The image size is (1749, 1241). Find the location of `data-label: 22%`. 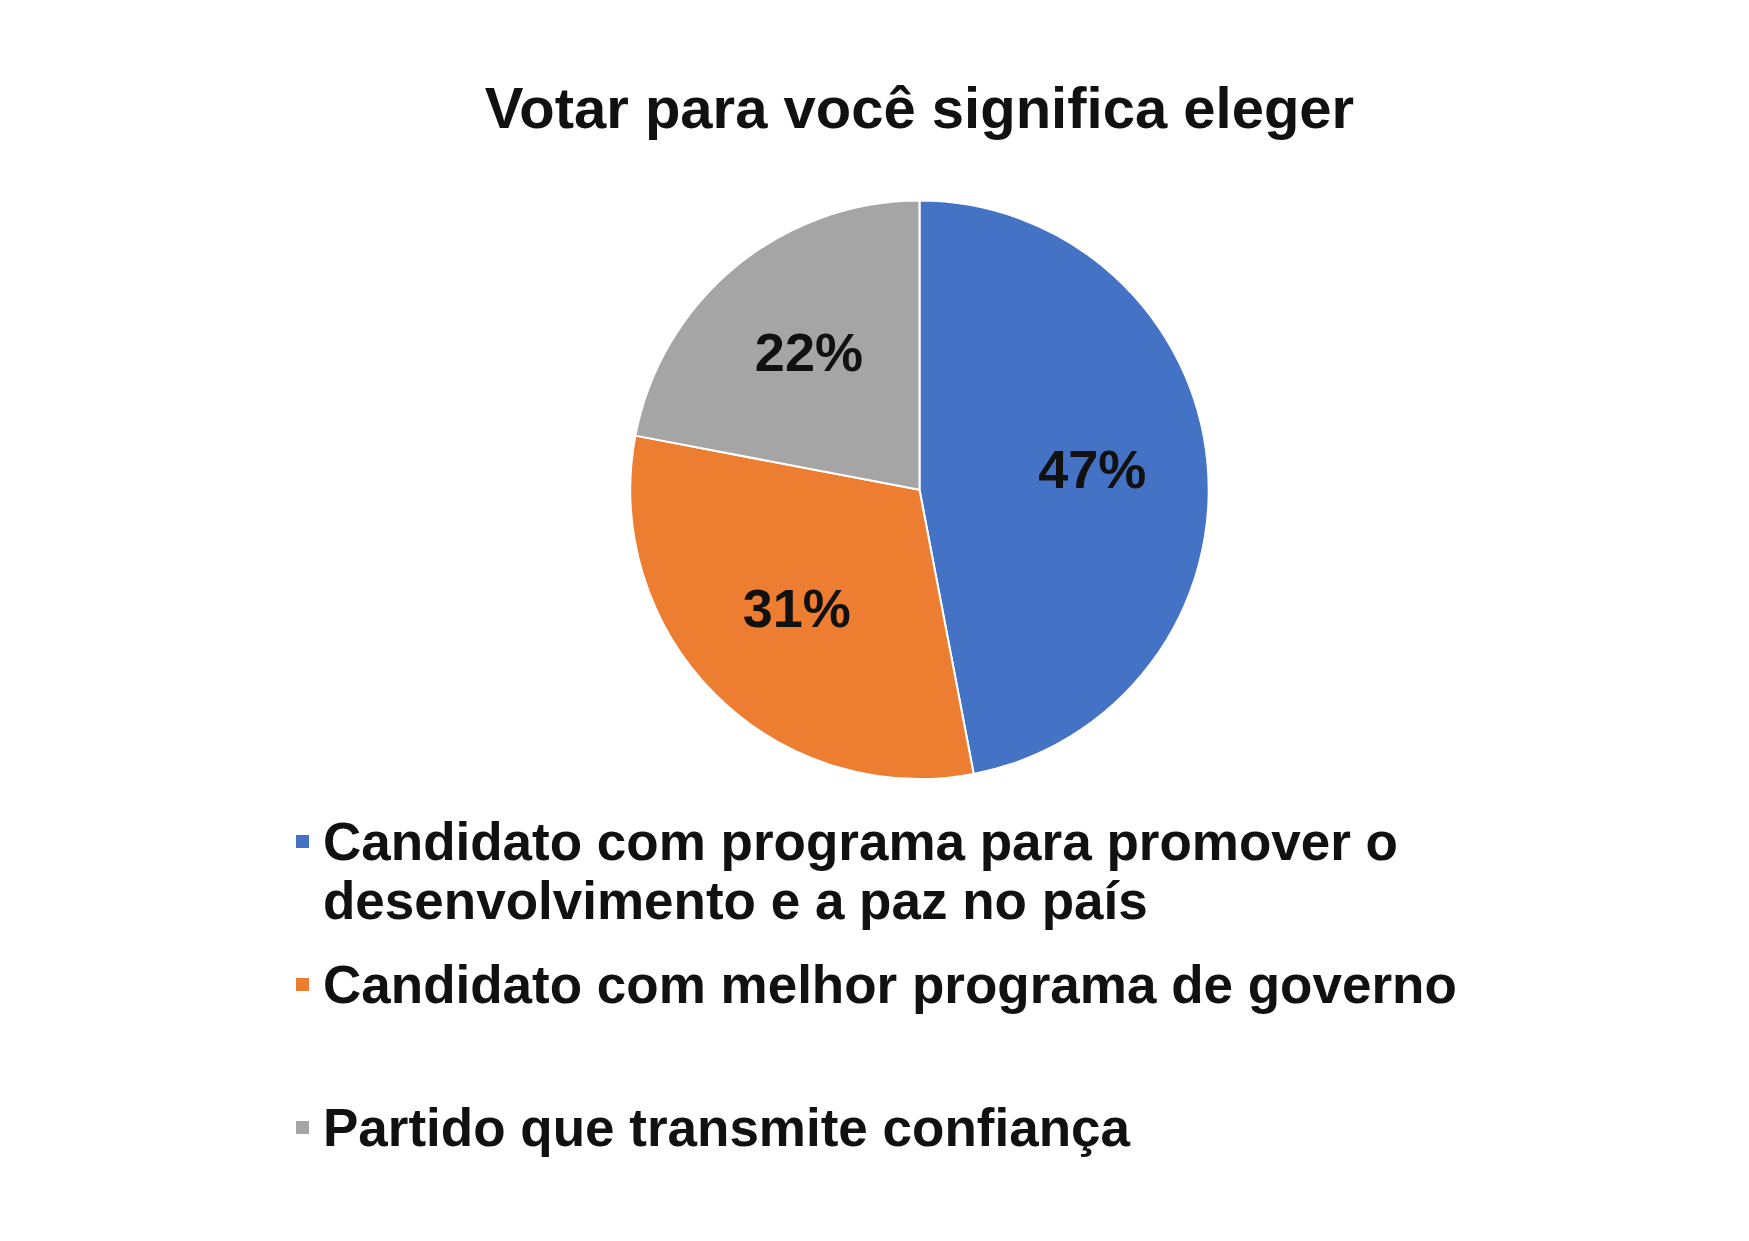

data-label: 22% is located at coordinates (808, 351).